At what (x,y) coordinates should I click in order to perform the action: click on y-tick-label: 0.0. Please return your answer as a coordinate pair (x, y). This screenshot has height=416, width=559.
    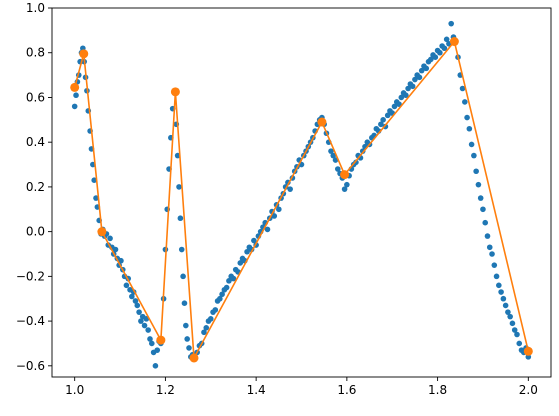
    Looking at the image, I should click on (35, 232).